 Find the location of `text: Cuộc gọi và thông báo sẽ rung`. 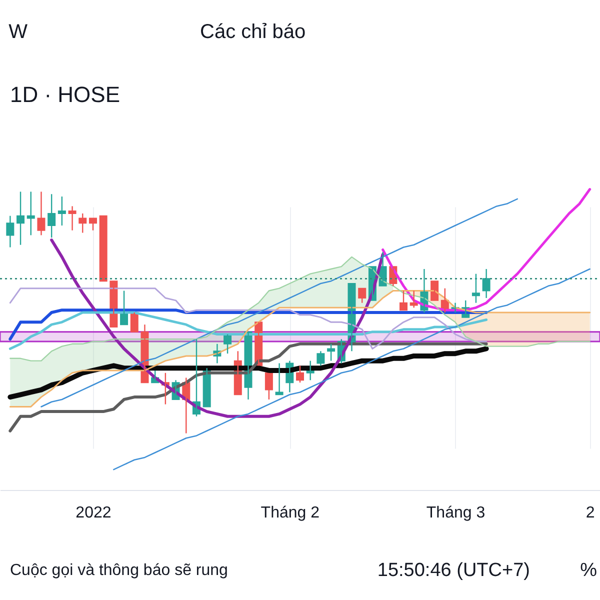

text: Cuộc gọi và thông báo sẽ rung is located at coordinates (119, 570).